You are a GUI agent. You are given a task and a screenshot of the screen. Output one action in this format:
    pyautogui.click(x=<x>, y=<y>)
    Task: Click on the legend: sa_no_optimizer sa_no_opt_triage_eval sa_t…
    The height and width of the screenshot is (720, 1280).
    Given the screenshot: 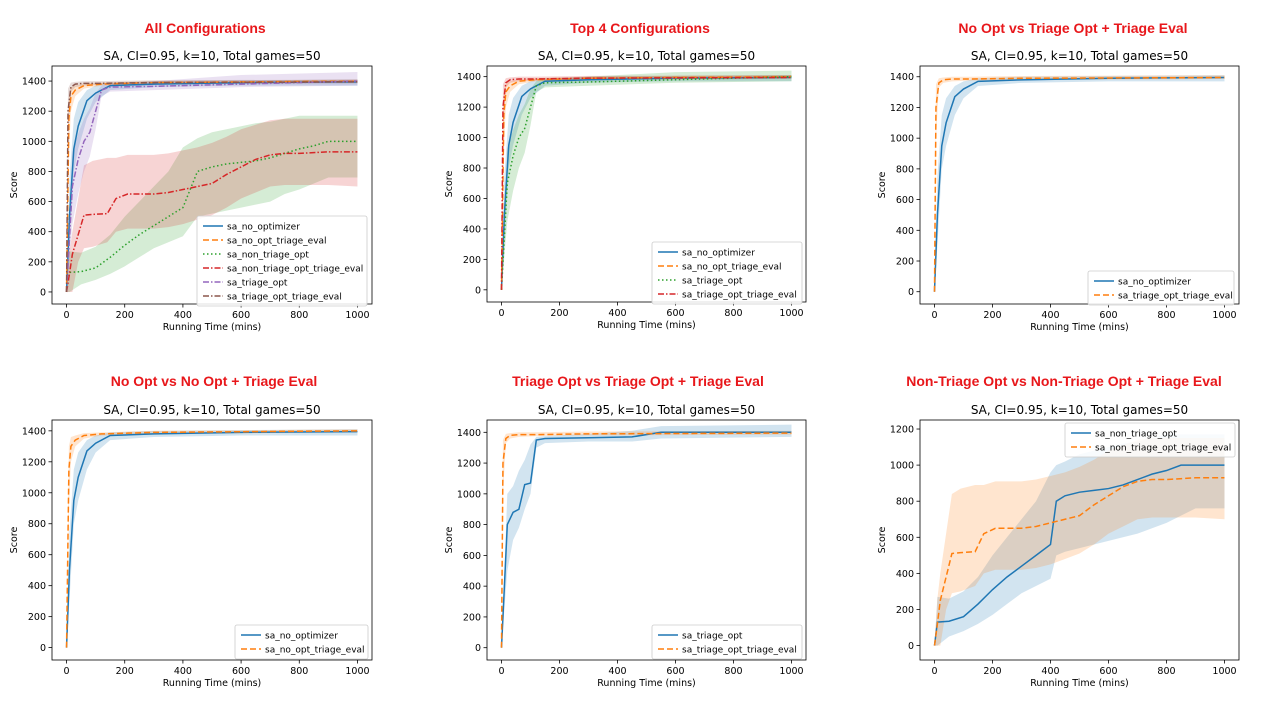 What is the action you would take?
    pyautogui.click(x=727, y=273)
    